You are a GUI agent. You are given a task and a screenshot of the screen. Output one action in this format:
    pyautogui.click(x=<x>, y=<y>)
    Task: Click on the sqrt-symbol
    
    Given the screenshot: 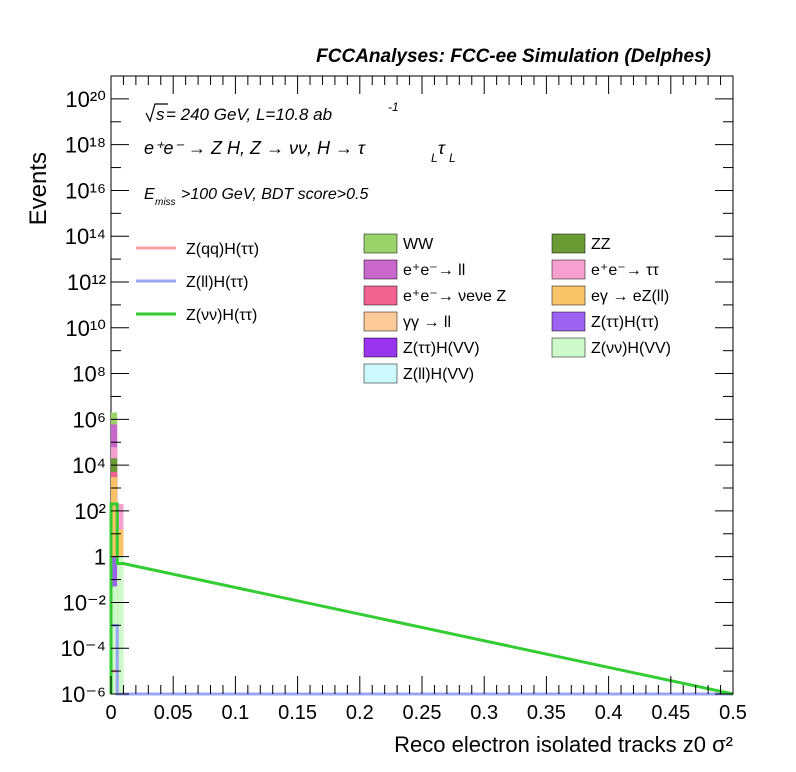 What is the action you would take?
    pyautogui.click(x=156, y=113)
    